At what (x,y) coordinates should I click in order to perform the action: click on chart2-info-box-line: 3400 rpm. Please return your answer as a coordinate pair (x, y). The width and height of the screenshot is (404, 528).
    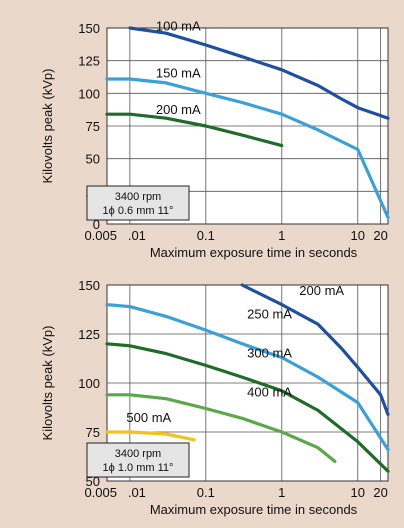
    Looking at the image, I should click on (138, 454).